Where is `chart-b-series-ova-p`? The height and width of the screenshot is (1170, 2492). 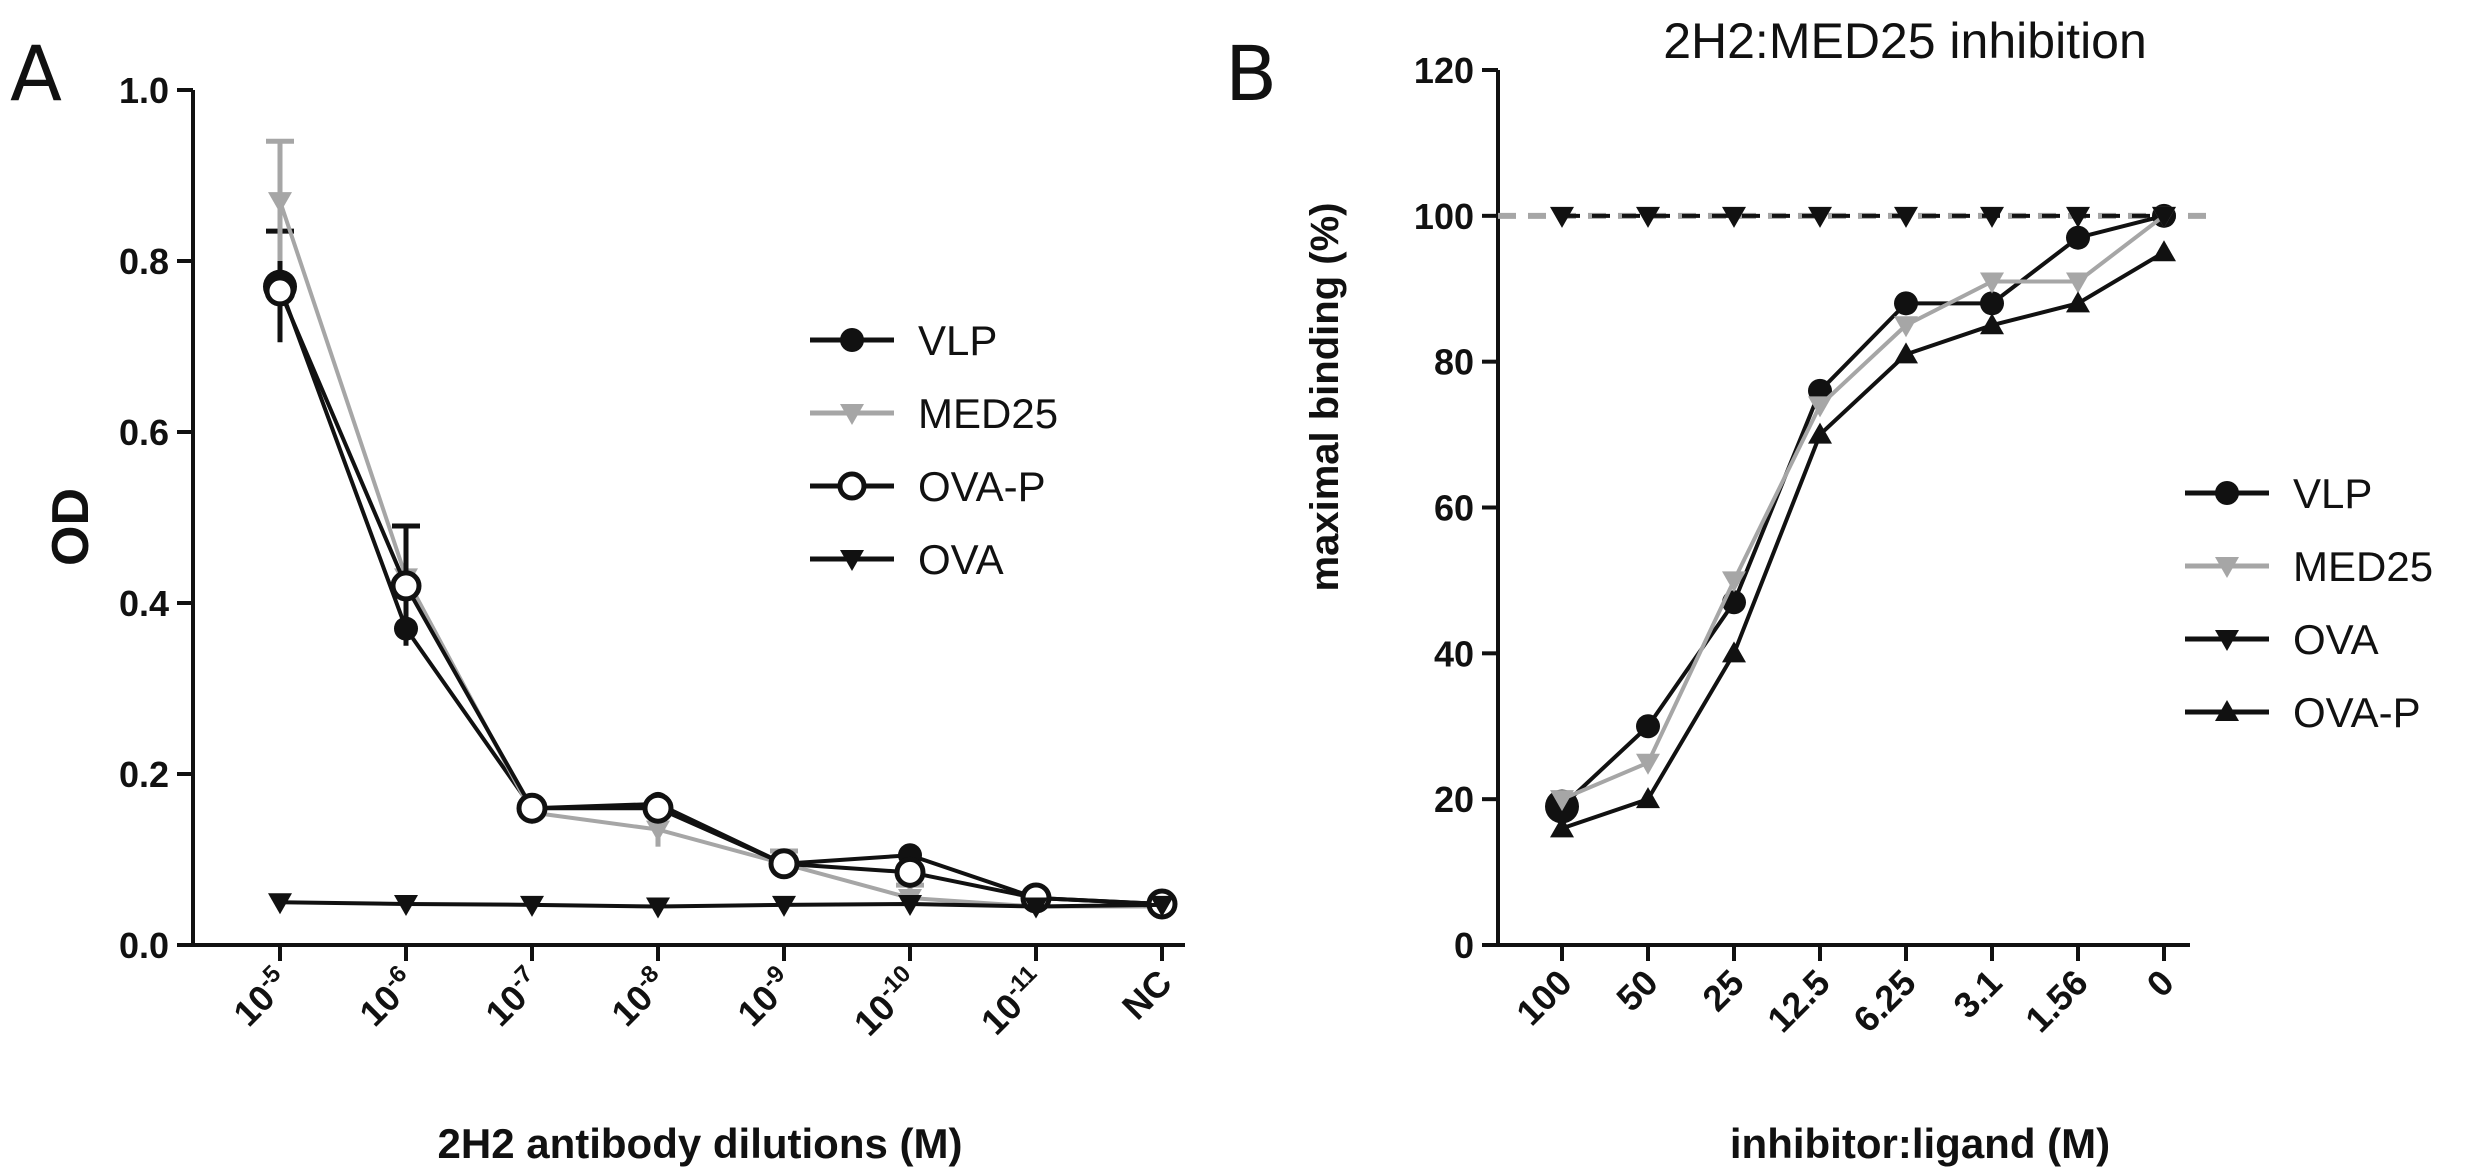
chart-b-series-ova-p is located at coordinates (1863, 539).